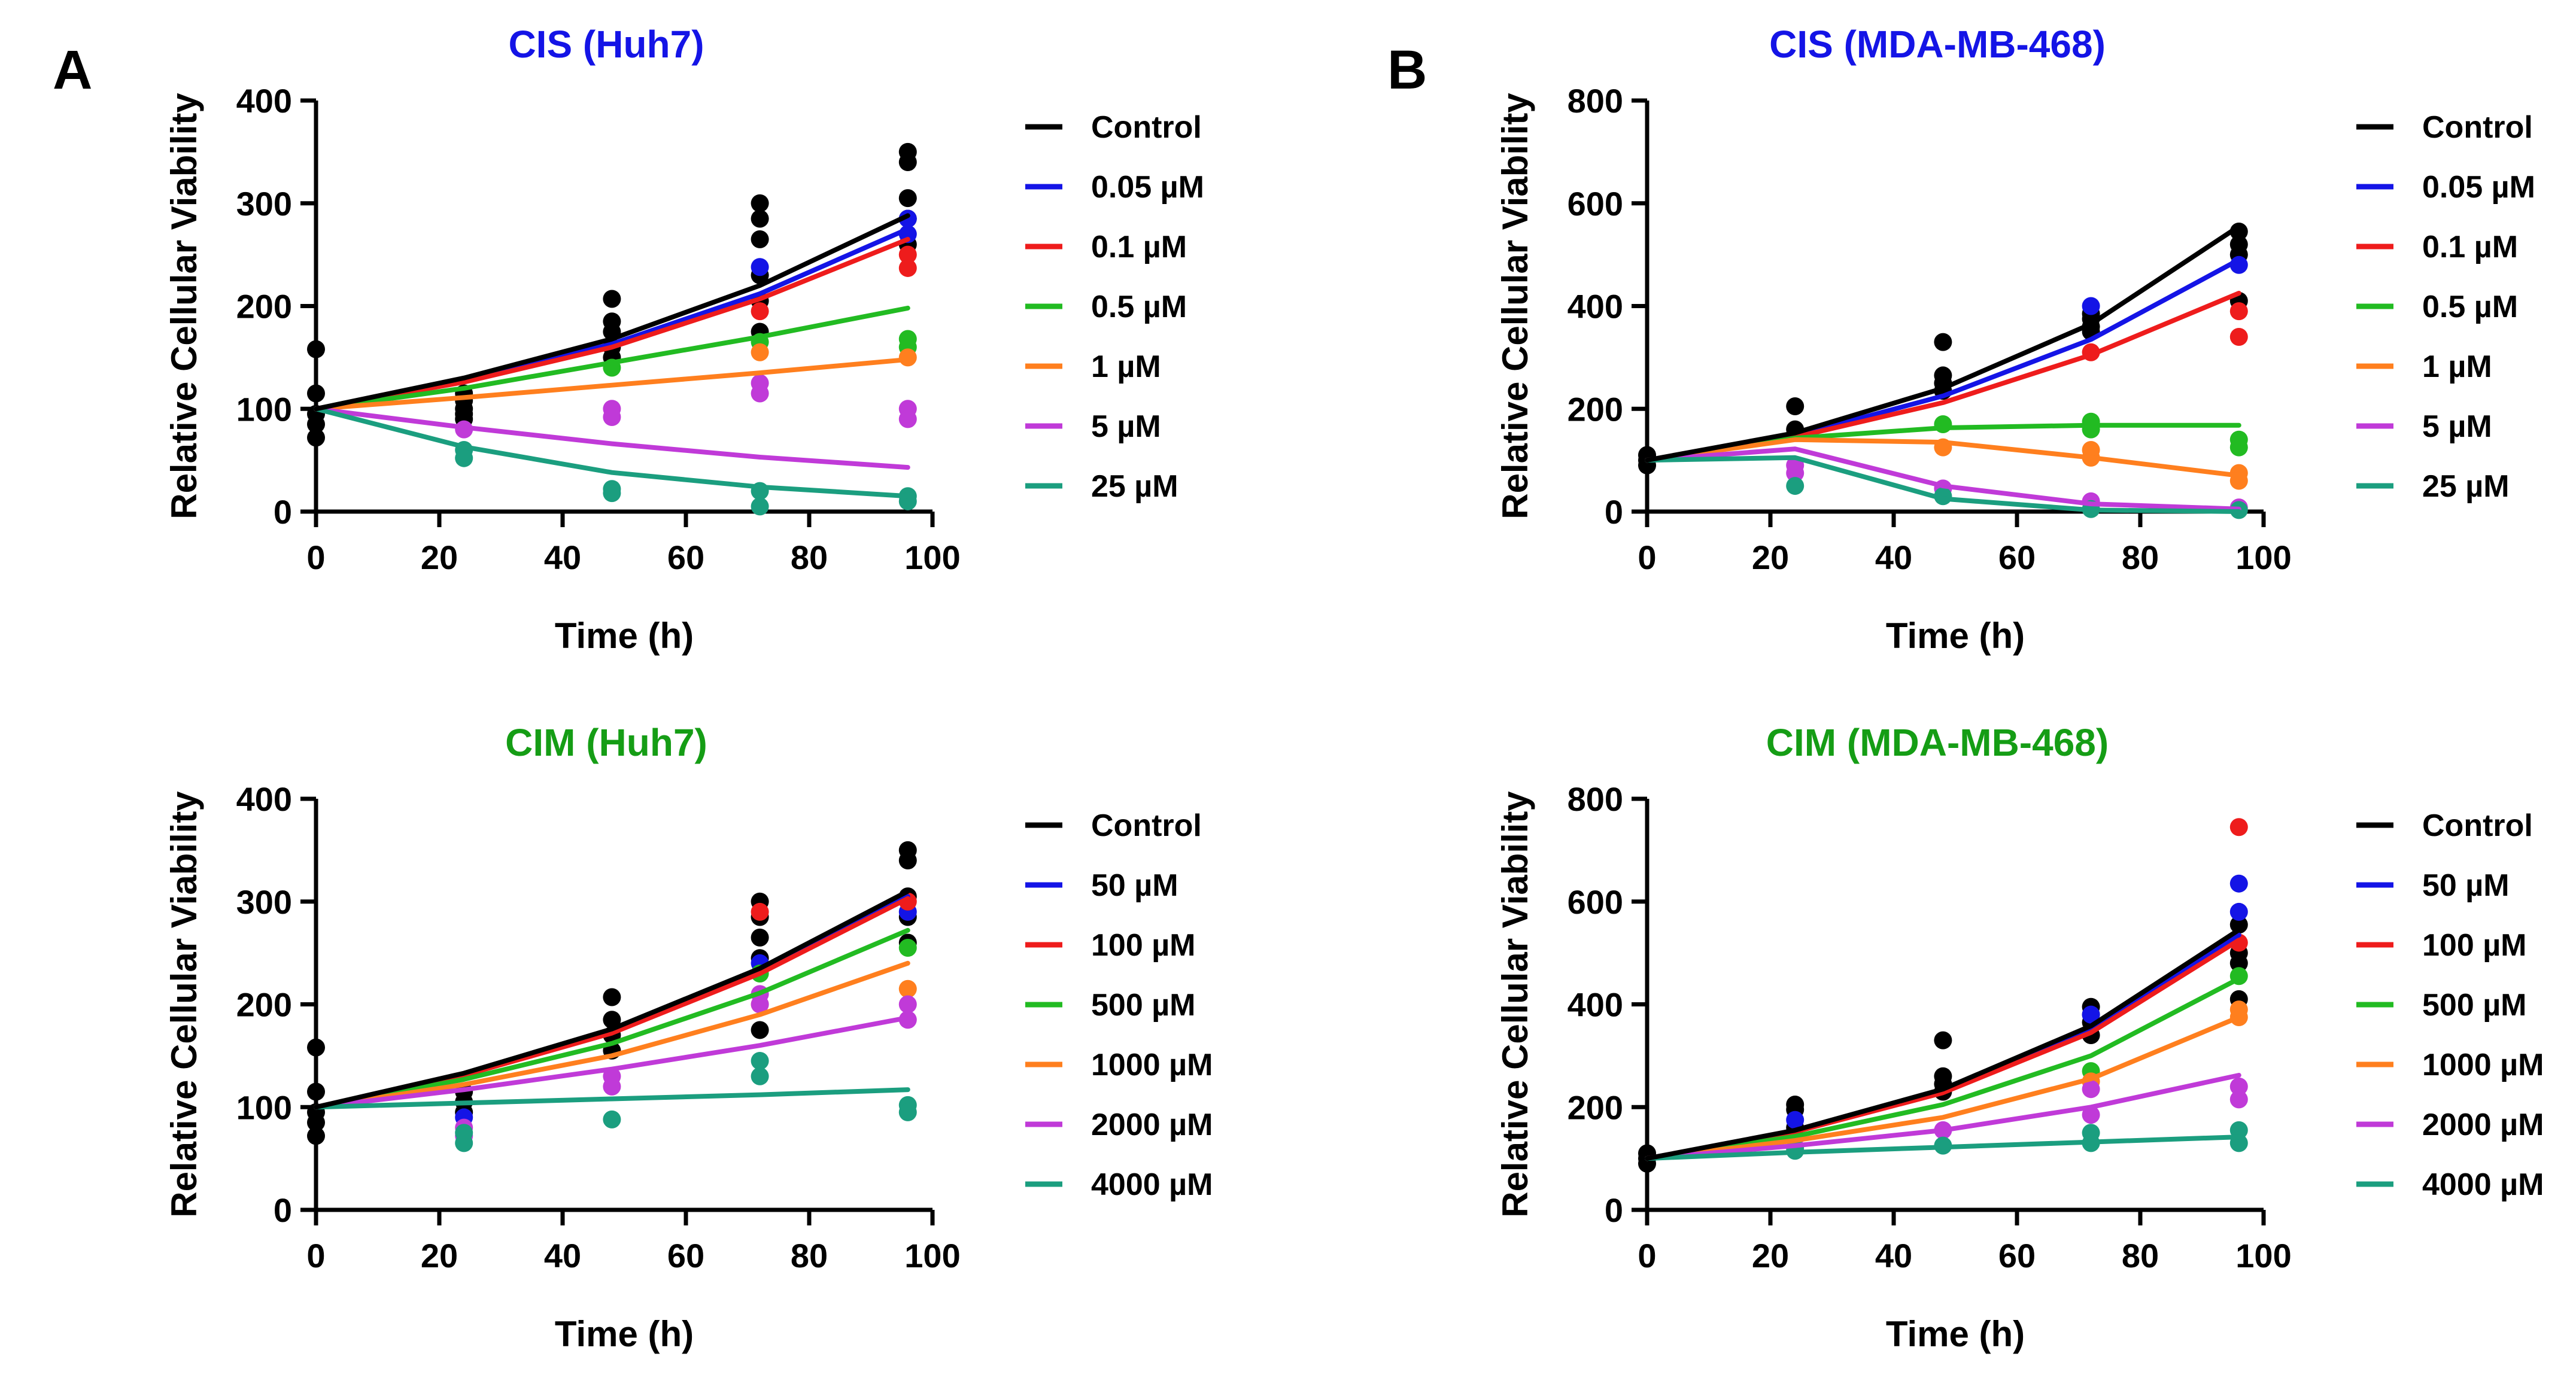 The height and width of the screenshot is (1381, 2576). Describe the element at coordinates (1143, 945) in the screenshot. I see `legend-label-100-um: 100 µM` at that location.